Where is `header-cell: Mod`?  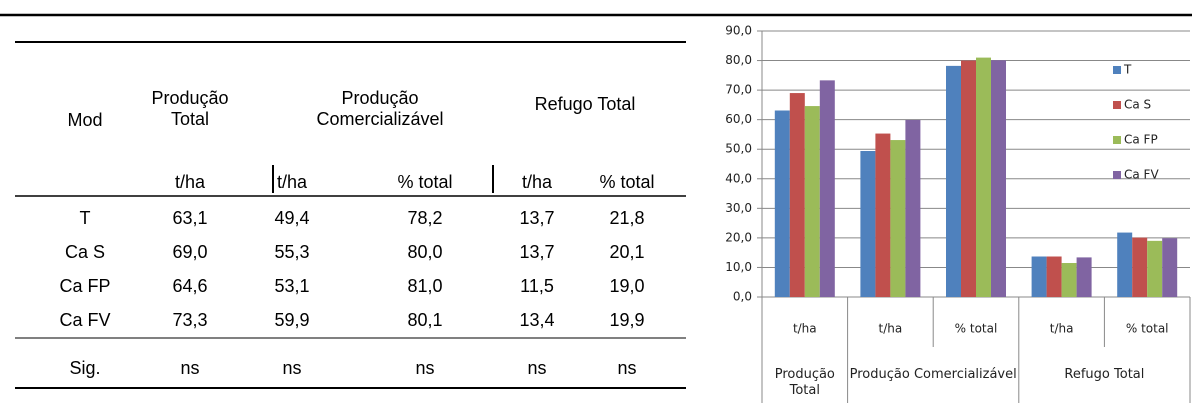 header-cell: Mod is located at coordinates (85, 120).